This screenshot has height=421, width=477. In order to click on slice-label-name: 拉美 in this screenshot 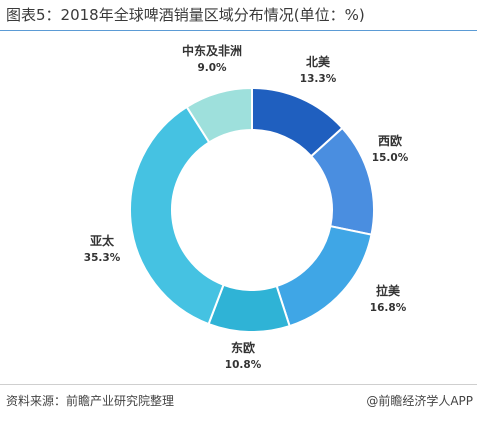, I will do `click(388, 290)`.